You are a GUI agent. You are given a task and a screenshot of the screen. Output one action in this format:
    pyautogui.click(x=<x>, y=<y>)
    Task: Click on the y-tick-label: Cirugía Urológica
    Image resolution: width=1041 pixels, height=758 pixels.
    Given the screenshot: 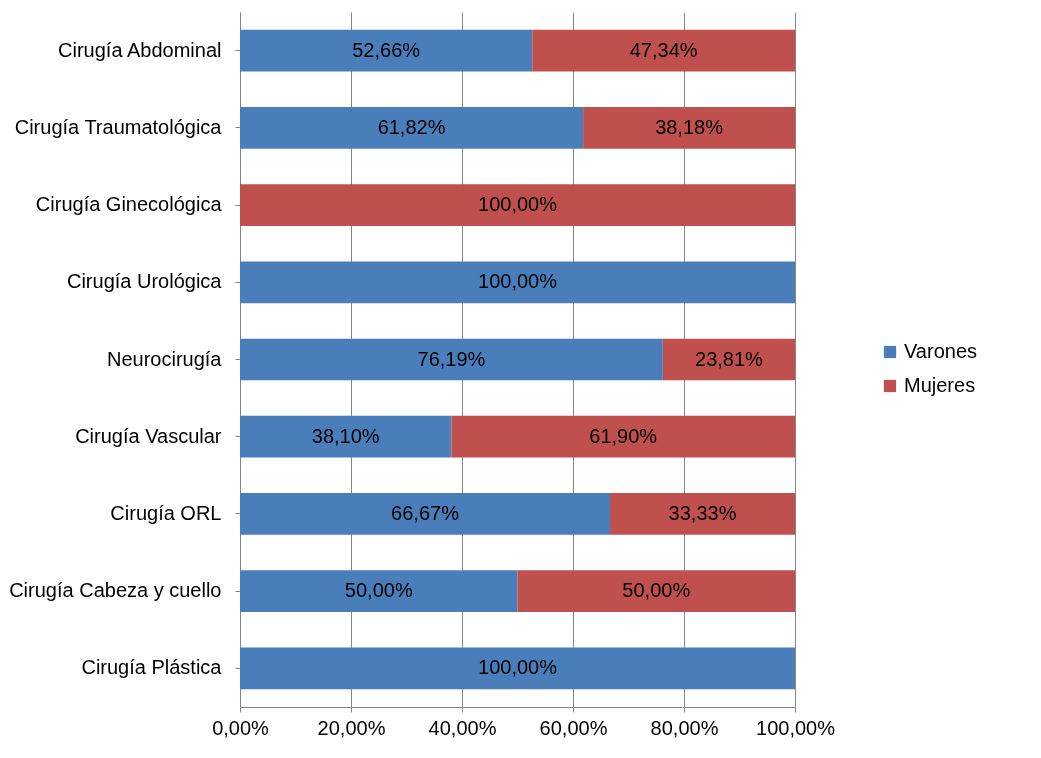 What is the action you would take?
    pyautogui.click(x=144, y=281)
    